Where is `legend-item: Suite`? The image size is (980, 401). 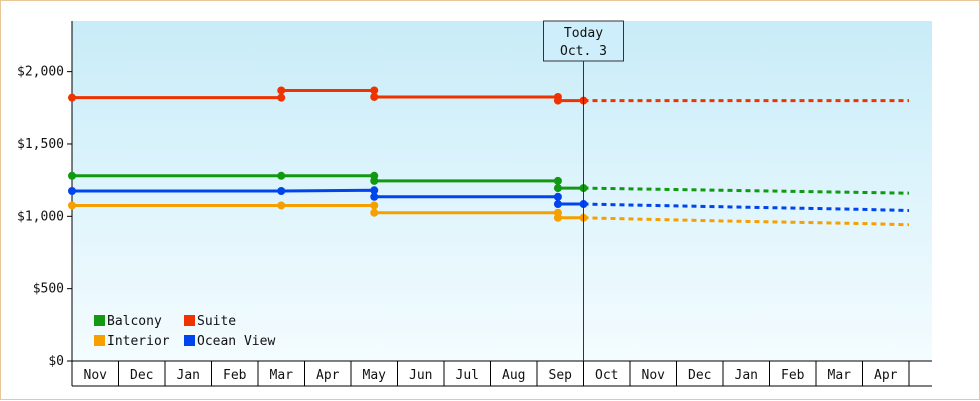 legend-item: Suite is located at coordinates (210, 321).